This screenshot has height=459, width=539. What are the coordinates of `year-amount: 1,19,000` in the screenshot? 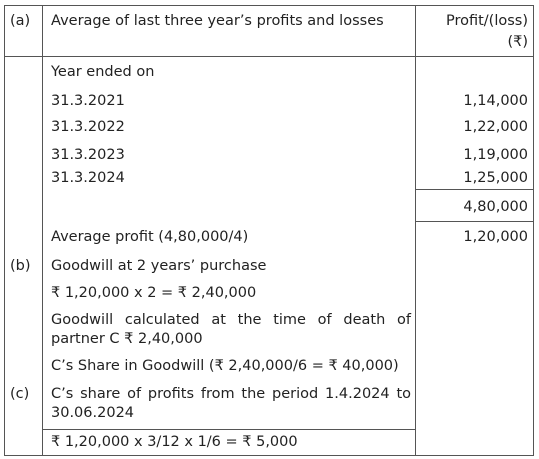 It's located at (495, 155).